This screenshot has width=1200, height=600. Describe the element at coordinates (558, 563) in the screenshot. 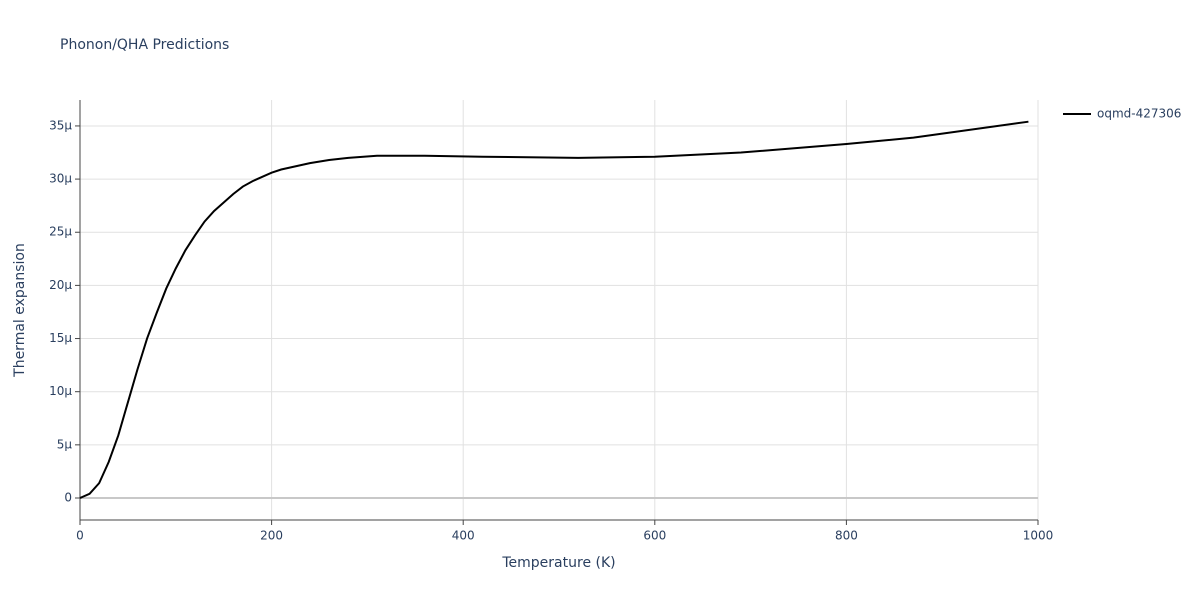

I see `x-axis-label: Temperature (K)` at that location.